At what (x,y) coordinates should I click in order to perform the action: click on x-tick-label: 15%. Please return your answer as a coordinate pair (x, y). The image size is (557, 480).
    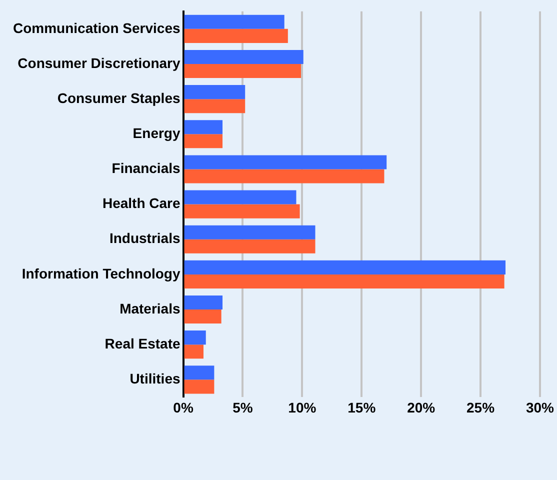
    Looking at the image, I should click on (362, 407).